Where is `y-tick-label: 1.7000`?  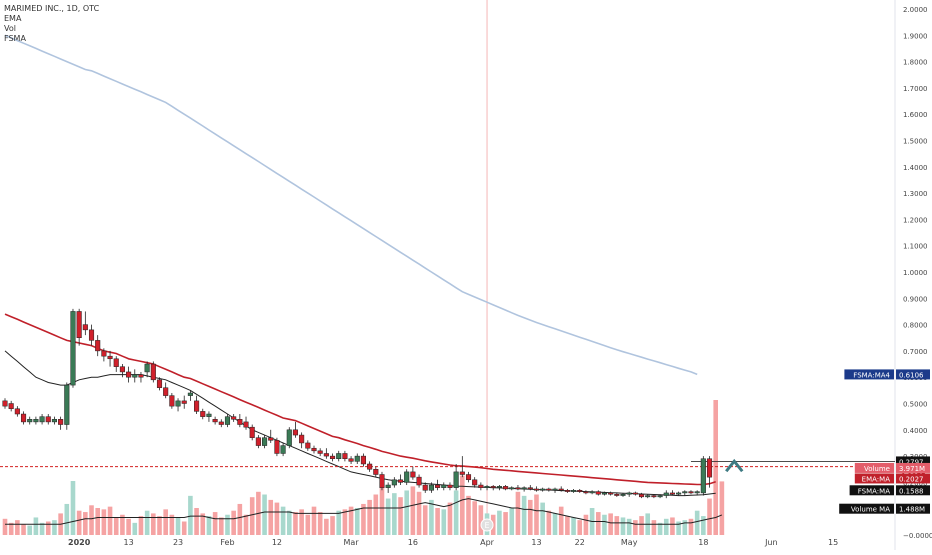 y-tick-label: 1.7000 is located at coordinates (915, 89).